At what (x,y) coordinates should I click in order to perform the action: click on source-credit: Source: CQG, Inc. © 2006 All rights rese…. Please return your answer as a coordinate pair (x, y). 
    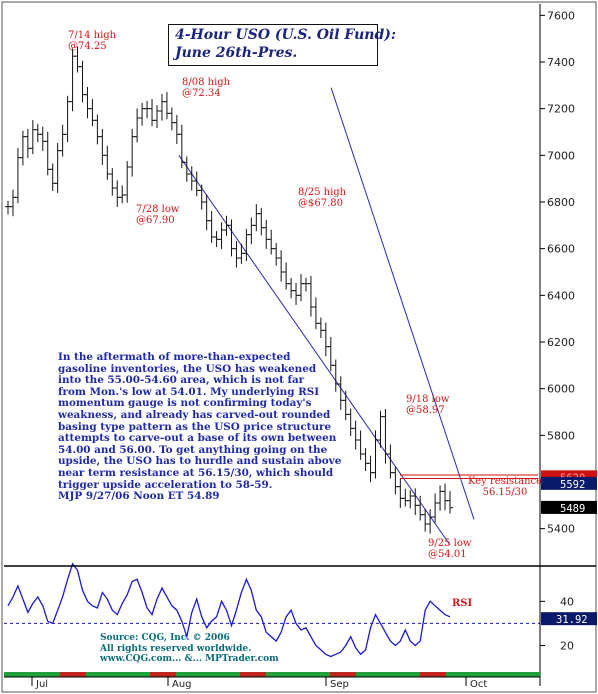
    Looking at the image, I should click on (189, 649).